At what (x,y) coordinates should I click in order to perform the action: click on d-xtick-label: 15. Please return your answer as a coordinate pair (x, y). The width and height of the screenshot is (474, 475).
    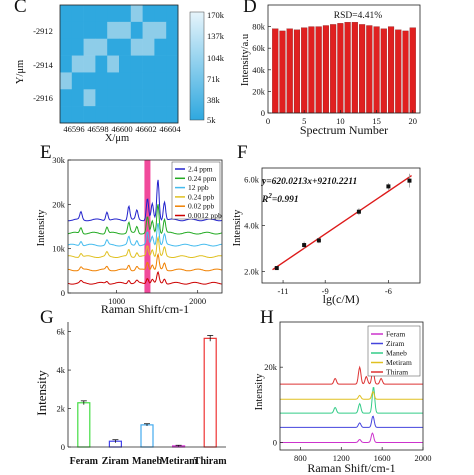
    Looking at the image, I should click on (376, 121).